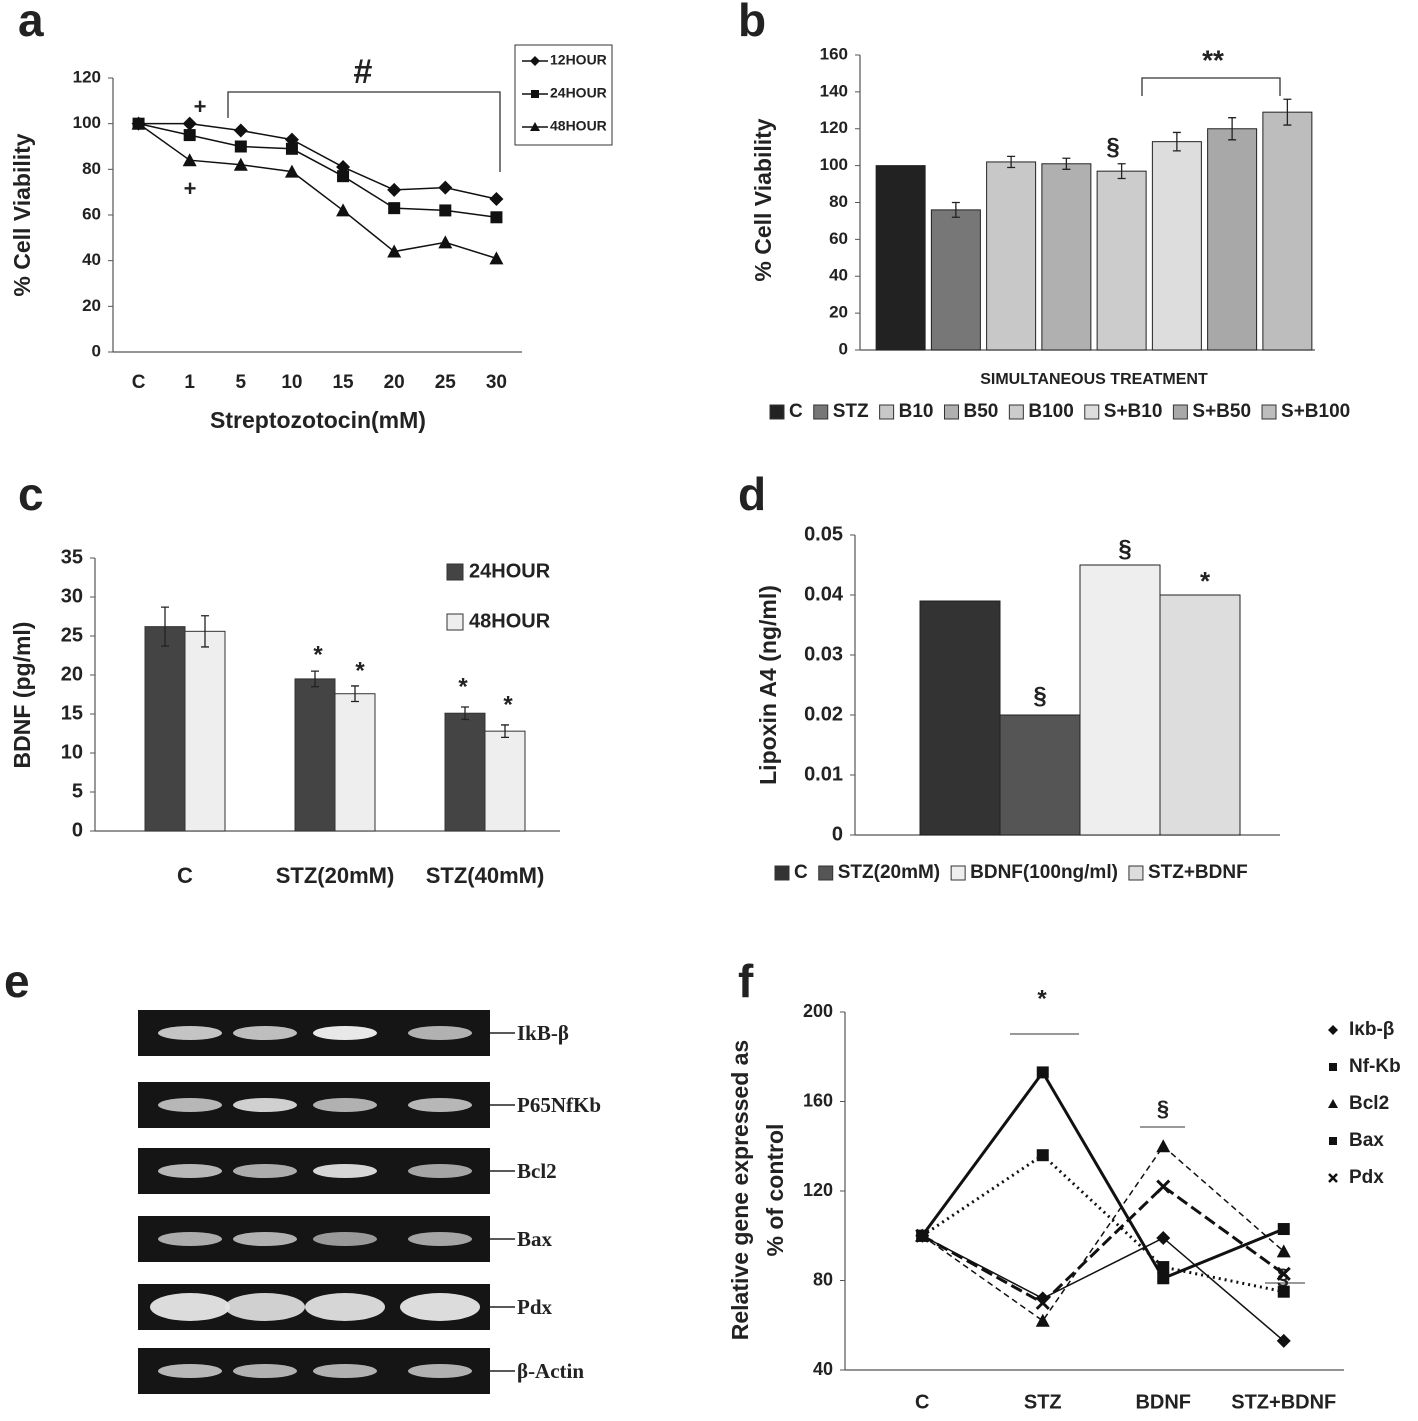  I want to click on legend-label: 48HOUR, so click(510, 621).